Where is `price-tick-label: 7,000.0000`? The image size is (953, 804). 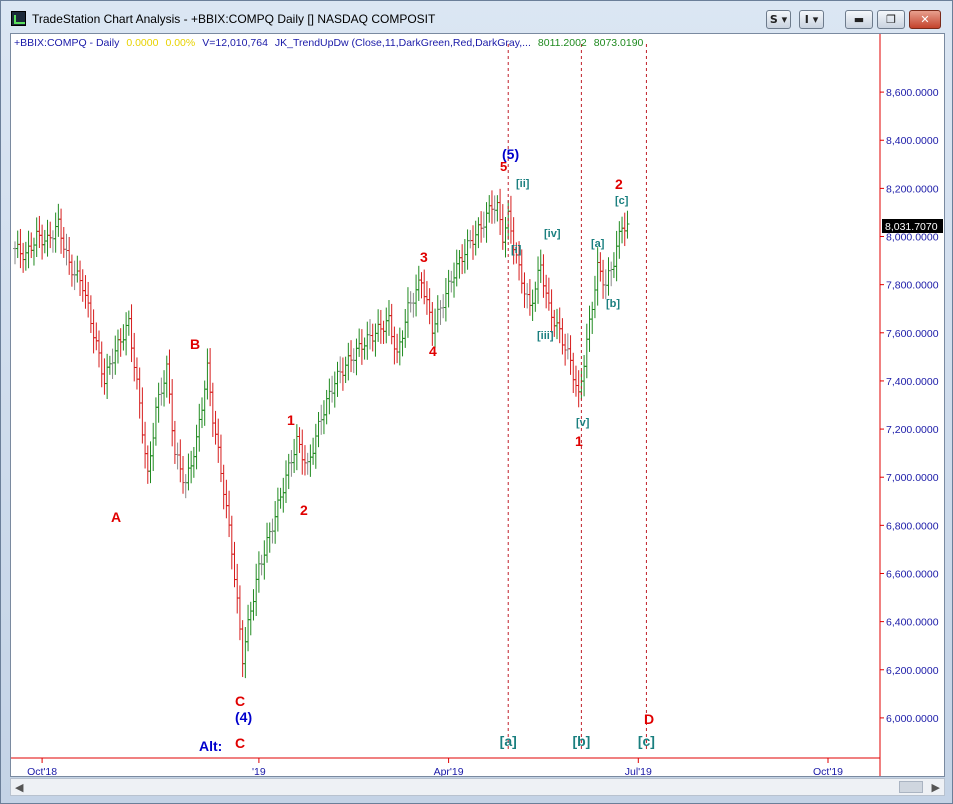 price-tick-label: 7,000.0000 is located at coordinates (912, 478).